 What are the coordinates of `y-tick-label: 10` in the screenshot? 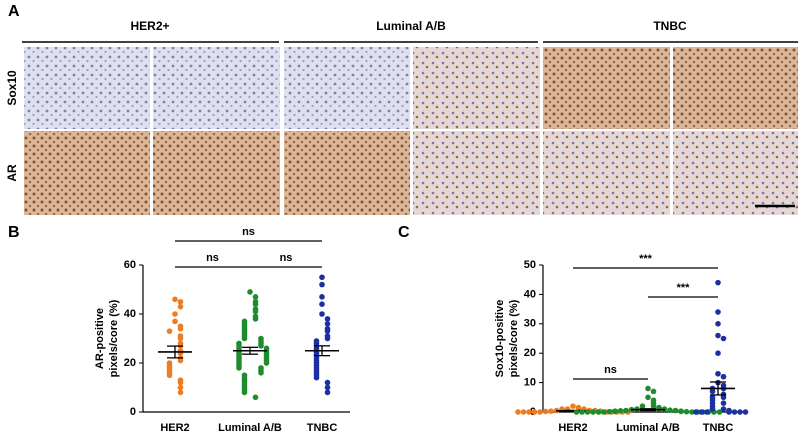 It's located at (530, 383).